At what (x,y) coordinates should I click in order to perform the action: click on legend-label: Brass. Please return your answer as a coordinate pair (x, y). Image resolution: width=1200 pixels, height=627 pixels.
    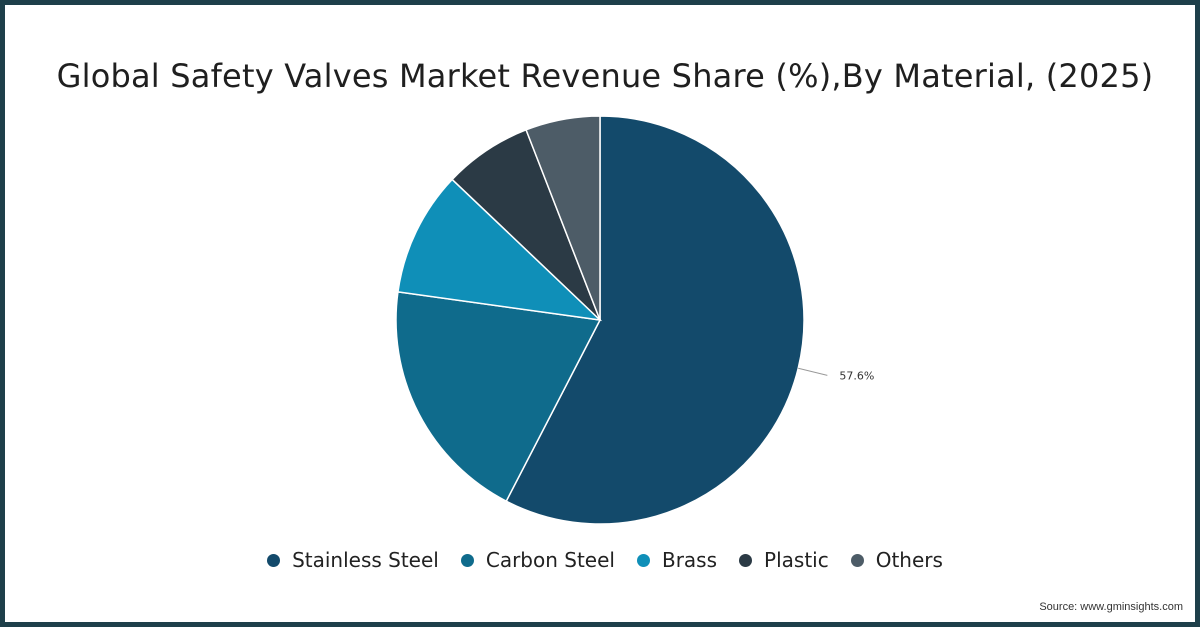
    Looking at the image, I should click on (689, 560).